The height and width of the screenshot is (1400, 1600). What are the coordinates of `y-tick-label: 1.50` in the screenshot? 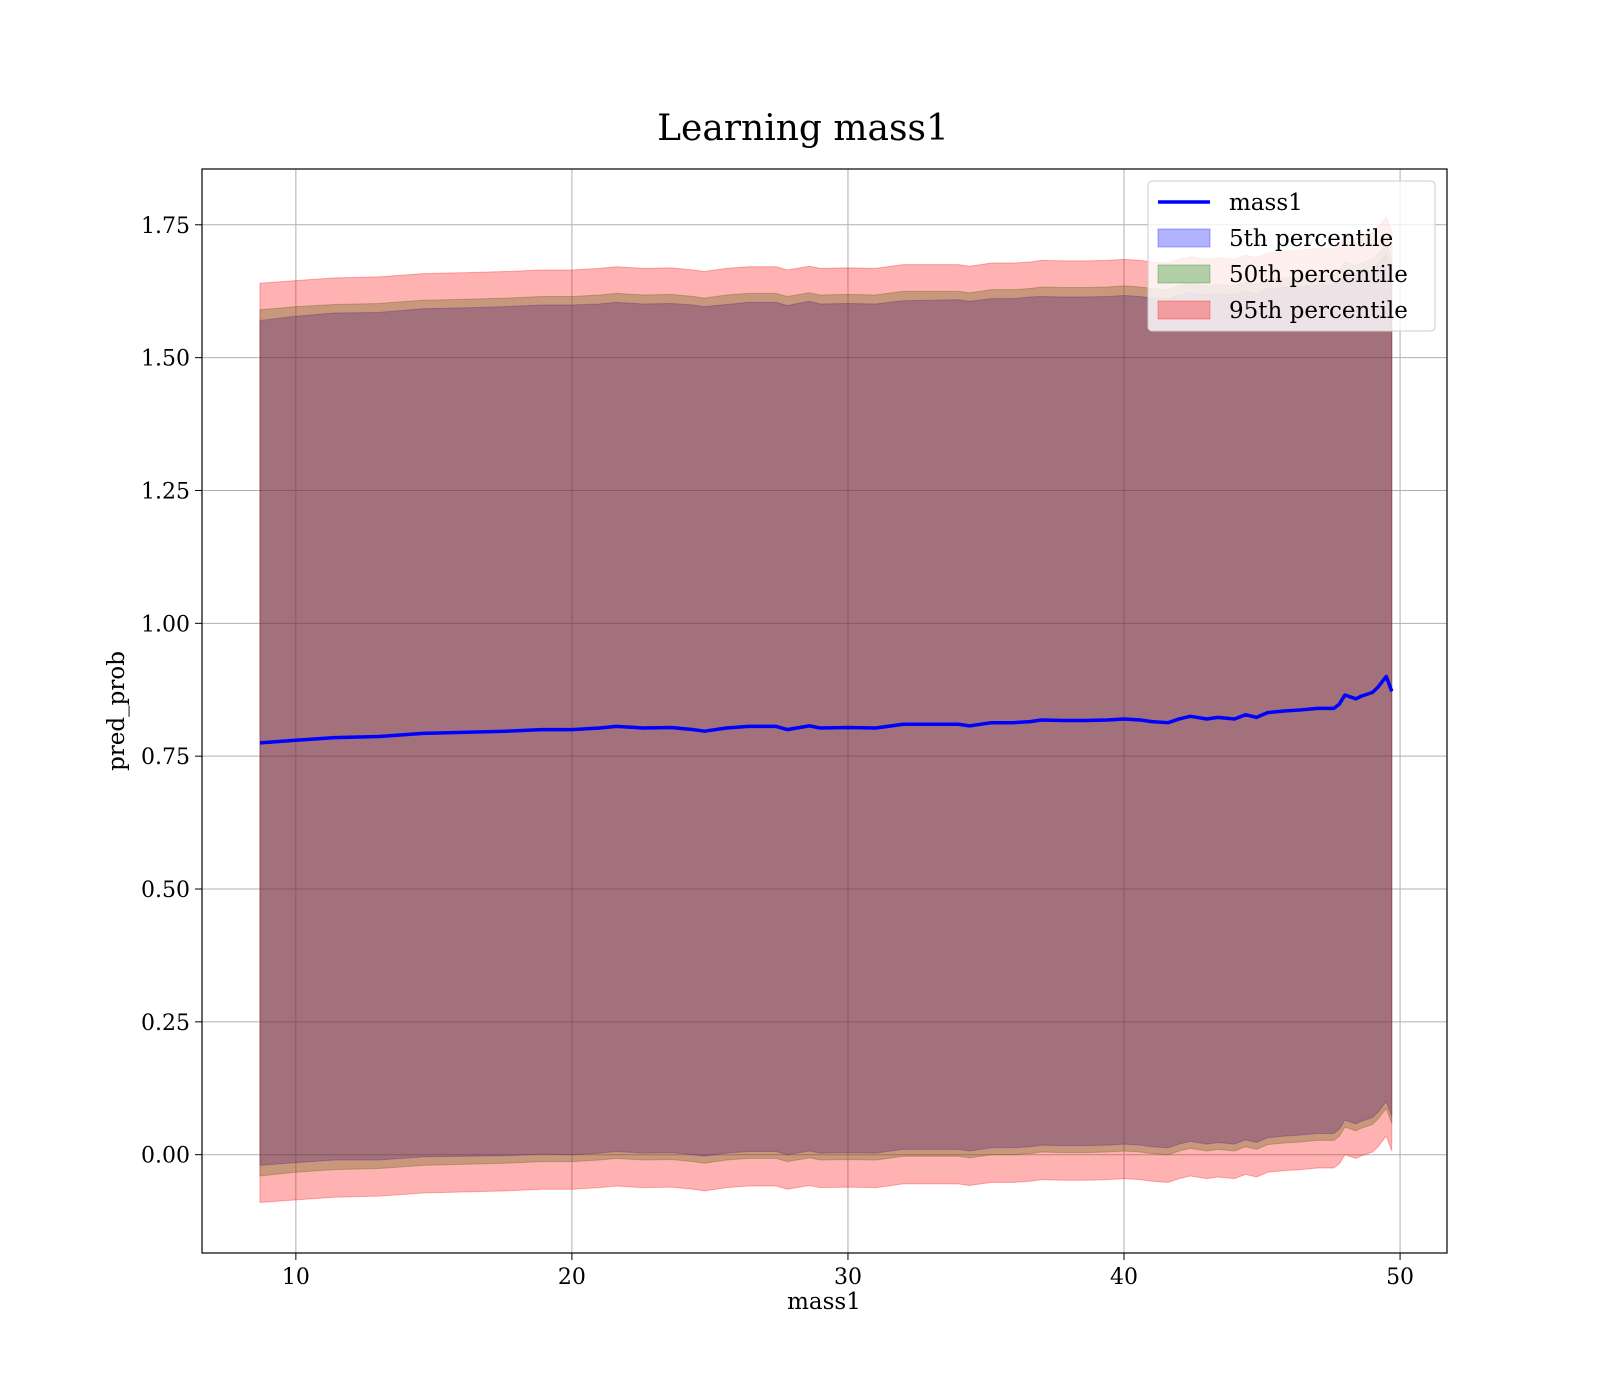 It's located at (165, 359).